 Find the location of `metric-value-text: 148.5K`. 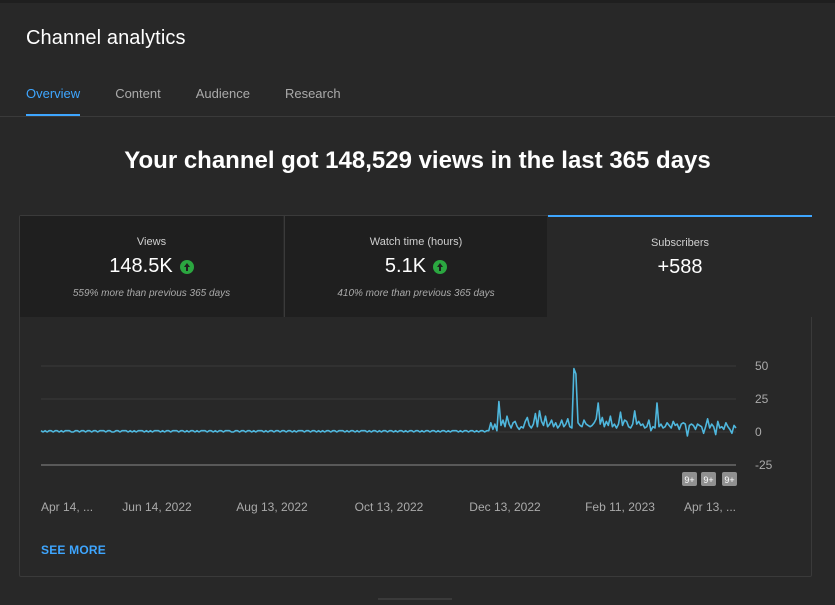

metric-value-text: 148.5K is located at coordinates (141, 266).